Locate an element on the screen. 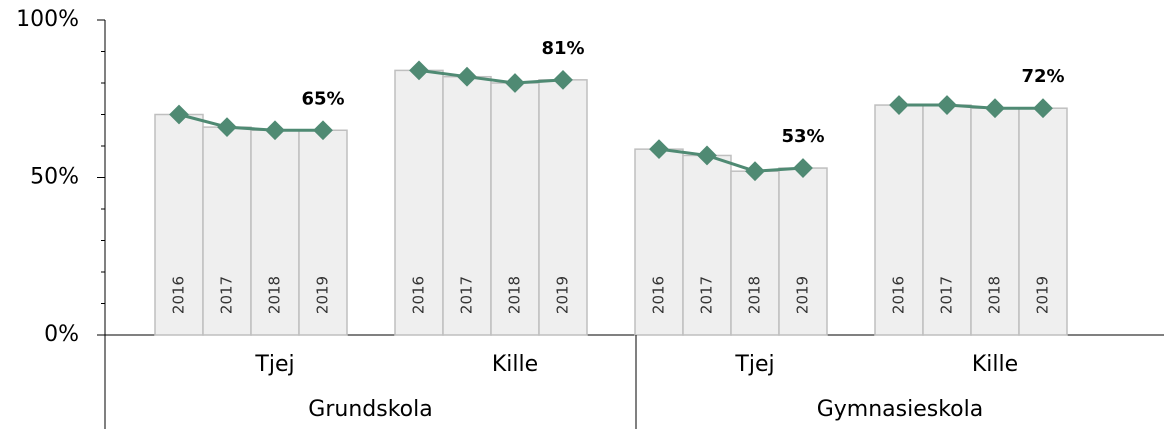 Image resolution: width=1164 pixels, height=429 pixels. y-tick-label: 0% is located at coordinates (61, 334).